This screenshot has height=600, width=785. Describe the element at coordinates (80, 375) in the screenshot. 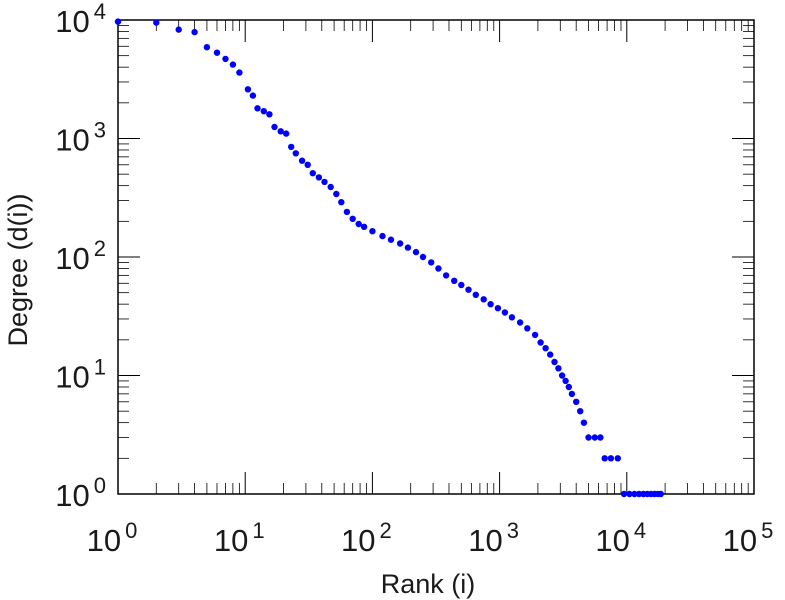

I see `y-tick-label: 10 1` at that location.